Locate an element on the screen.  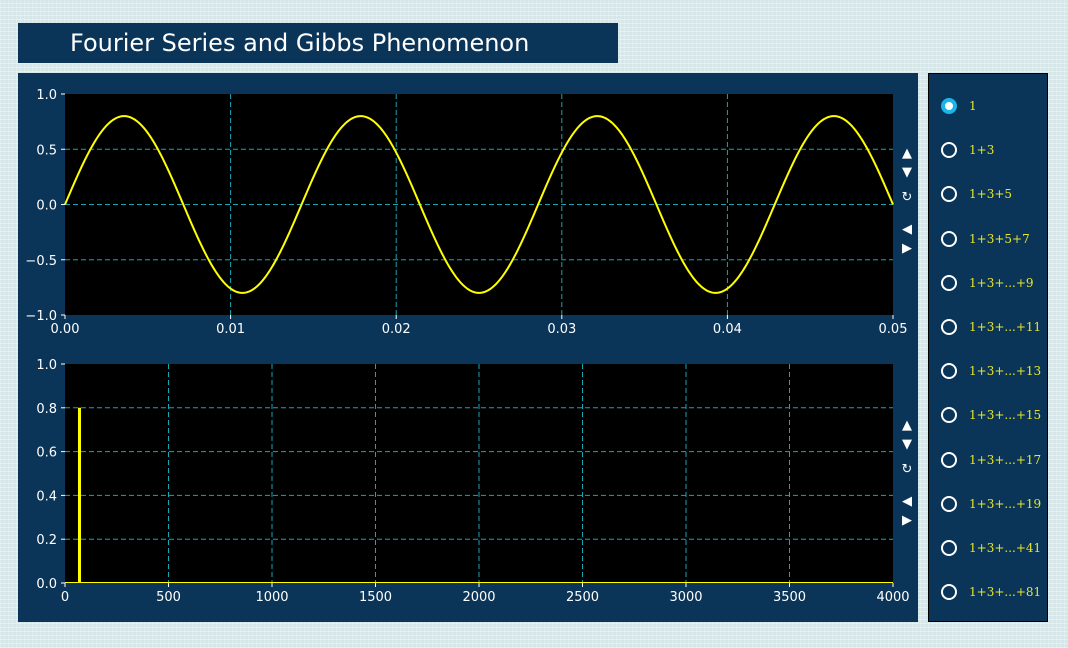
harmonic-option: 1+3+...+13 is located at coordinates (993, 371).